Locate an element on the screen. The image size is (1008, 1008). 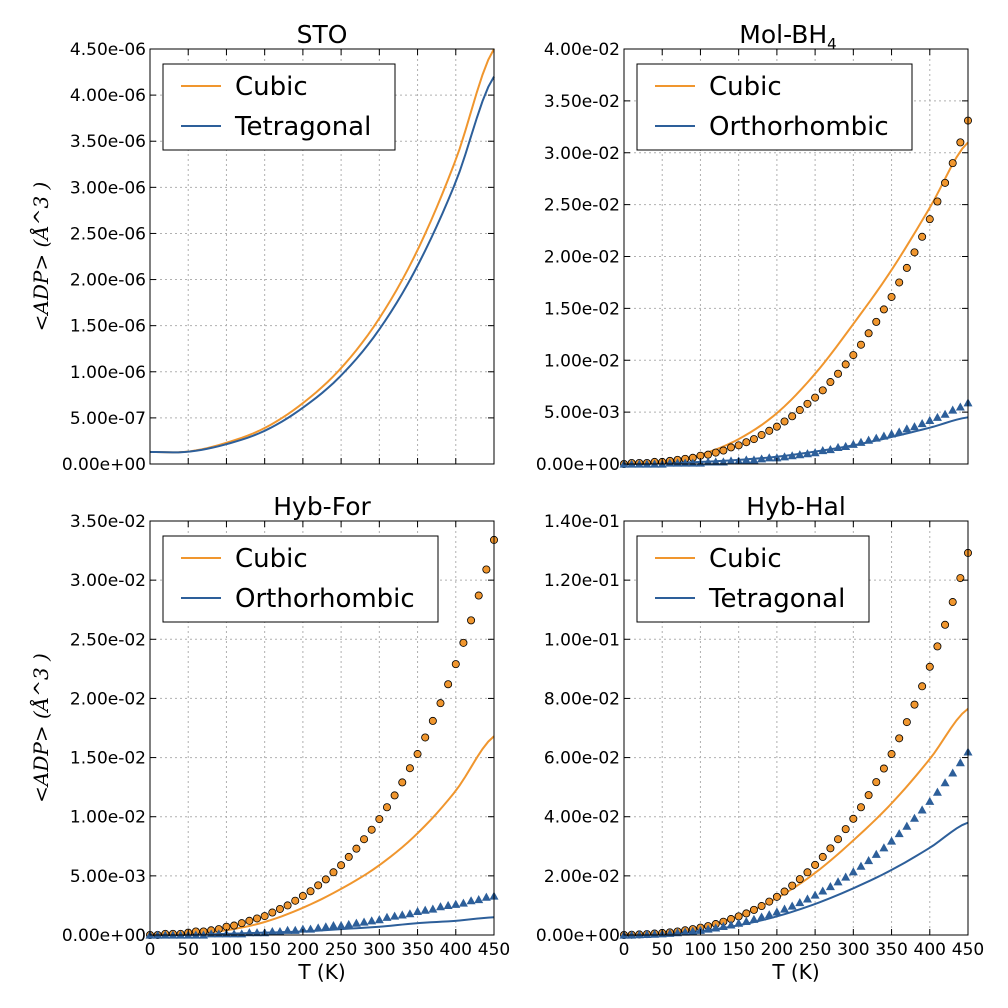
x-tick-label: 300 is located at coordinates (853, 950).